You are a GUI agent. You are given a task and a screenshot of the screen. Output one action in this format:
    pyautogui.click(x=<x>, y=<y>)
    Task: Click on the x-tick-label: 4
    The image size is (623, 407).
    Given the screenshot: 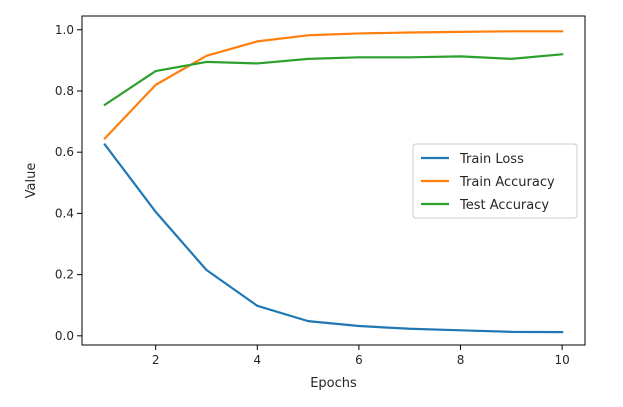 What is the action you would take?
    pyautogui.click(x=257, y=360)
    